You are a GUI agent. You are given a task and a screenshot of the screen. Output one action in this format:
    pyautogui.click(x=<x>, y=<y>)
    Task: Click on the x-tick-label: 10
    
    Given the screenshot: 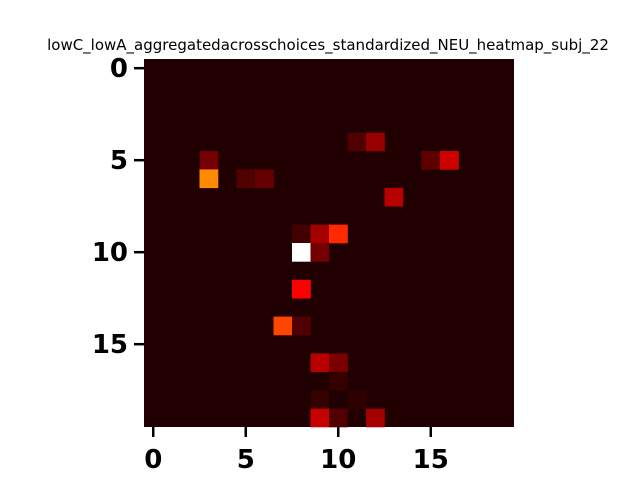 What is the action you would take?
    pyautogui.click(x=338, y=460)
    